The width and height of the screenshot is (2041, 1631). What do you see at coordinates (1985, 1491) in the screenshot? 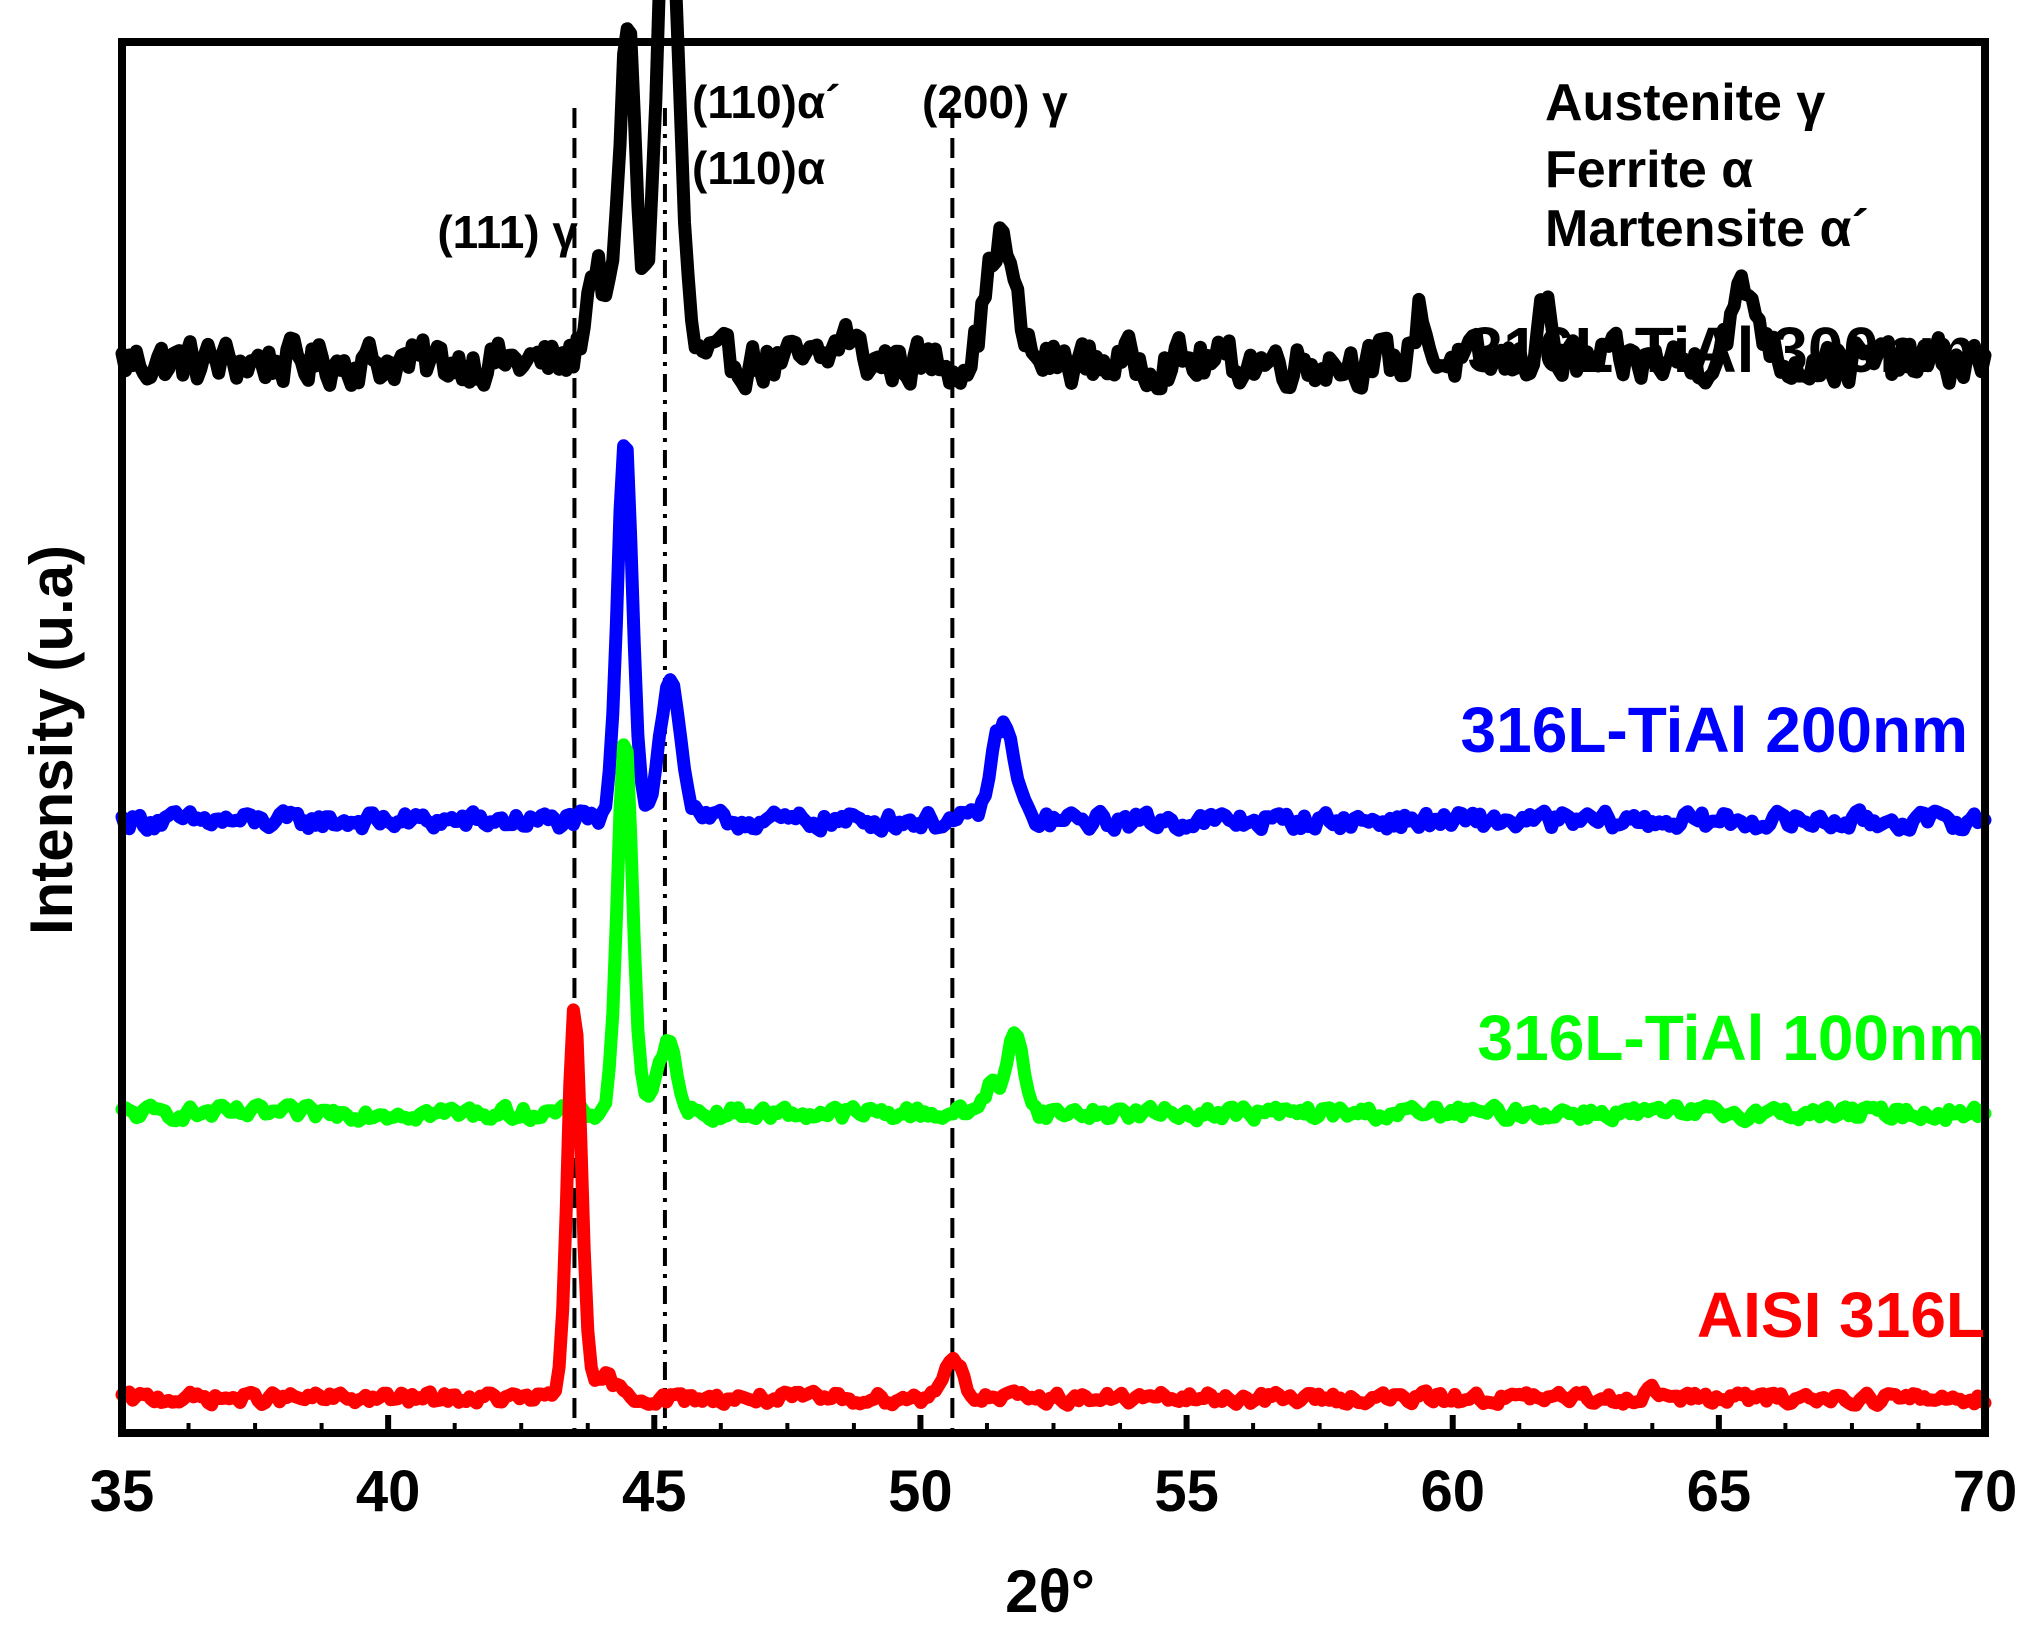
I see `x-tick-label: 70` at bounding box center [1985, 1491].